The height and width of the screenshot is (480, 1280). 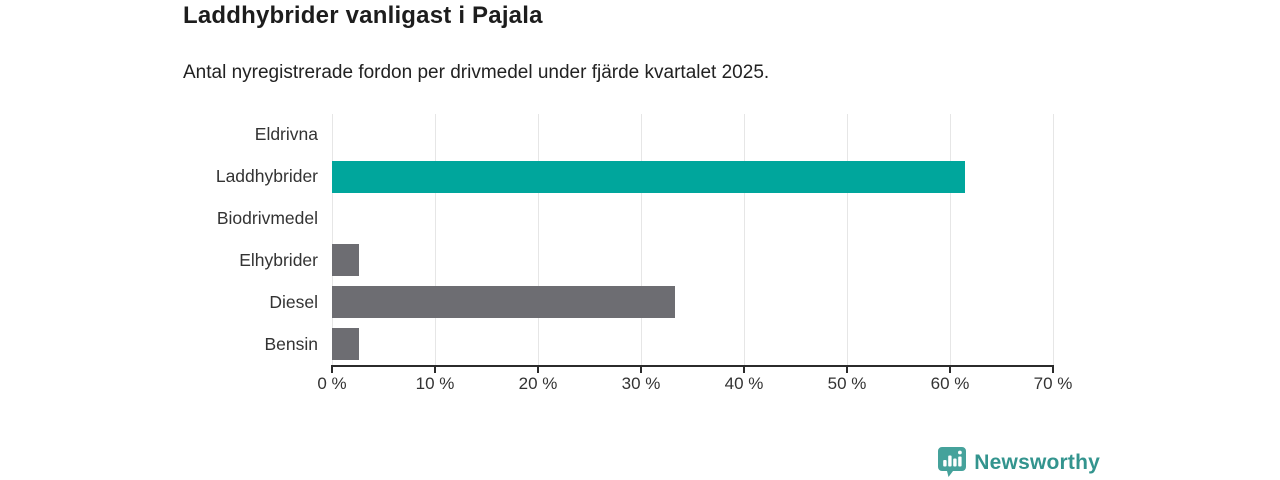 What do you see at coordinates (538, 383) in the screenshot?
I see `x-tick-label: 20 %` at bounding box center [538, 383].